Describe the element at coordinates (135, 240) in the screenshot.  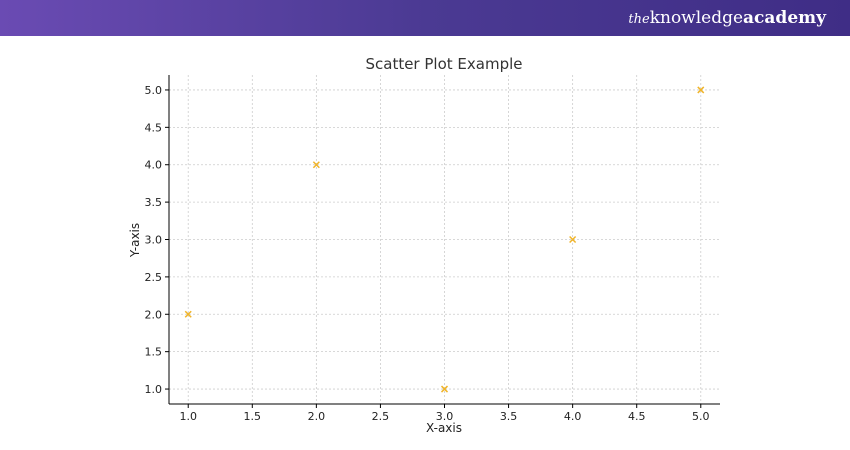
I see `y-axis-label: Y-axis` at that location.